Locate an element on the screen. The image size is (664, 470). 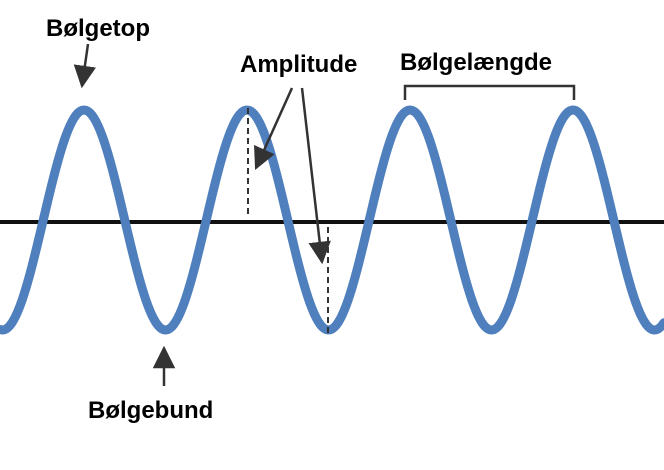
crest-label: Bølgetop is located at coordinates (98, 28).